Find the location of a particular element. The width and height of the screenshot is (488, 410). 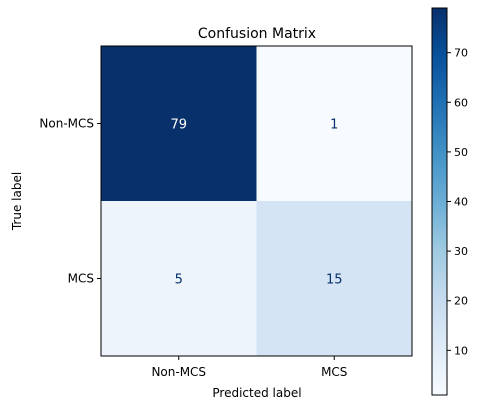

cell-value-label: 79 is located at coordinates (178, 125).